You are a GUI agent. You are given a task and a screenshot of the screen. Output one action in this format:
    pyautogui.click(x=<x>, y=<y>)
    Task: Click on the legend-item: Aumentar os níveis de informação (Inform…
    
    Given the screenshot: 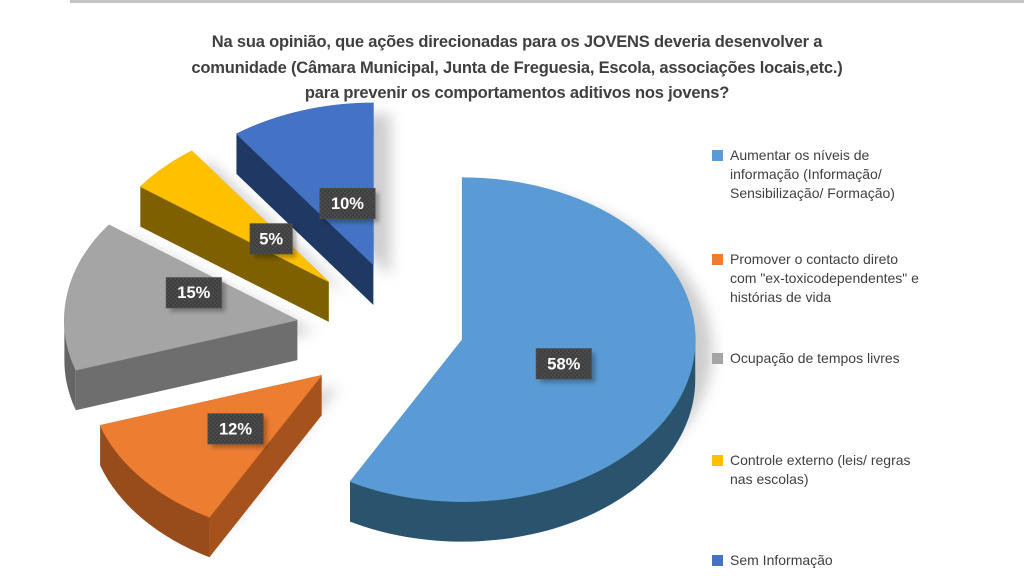 What is the action you would take?
    pyautogui.click(x=803, y=174)
    